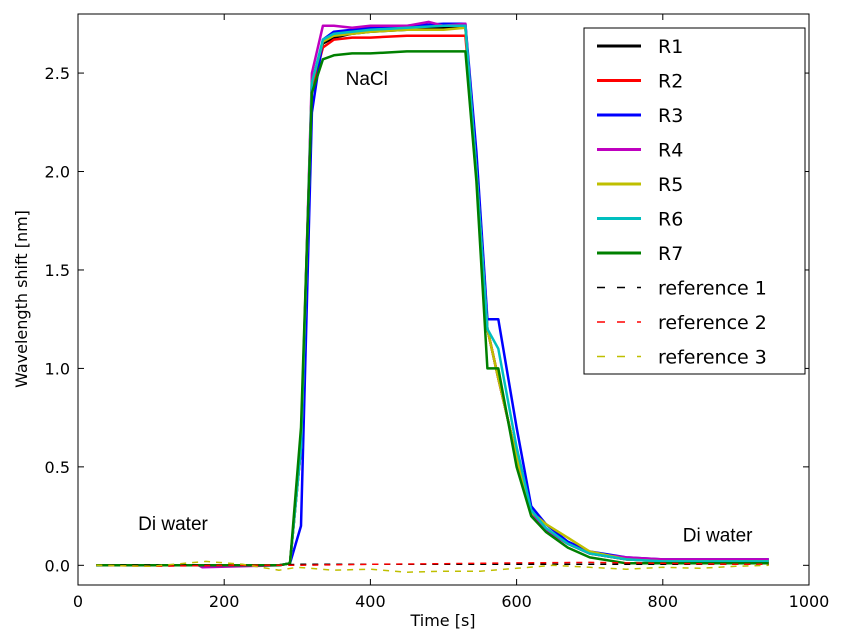  What do you see at coordinates (370, 601) in the screenshot?
I see `x-tick-label: 400` at bounding box center [370, 601].